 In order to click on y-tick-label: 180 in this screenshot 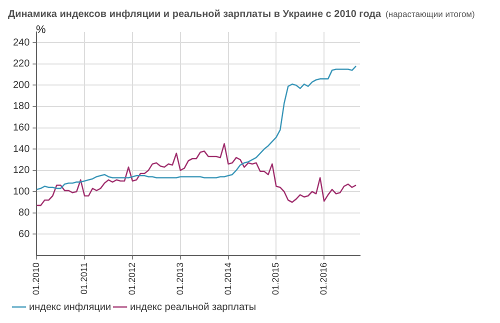, I will do `click(21, 106)`.